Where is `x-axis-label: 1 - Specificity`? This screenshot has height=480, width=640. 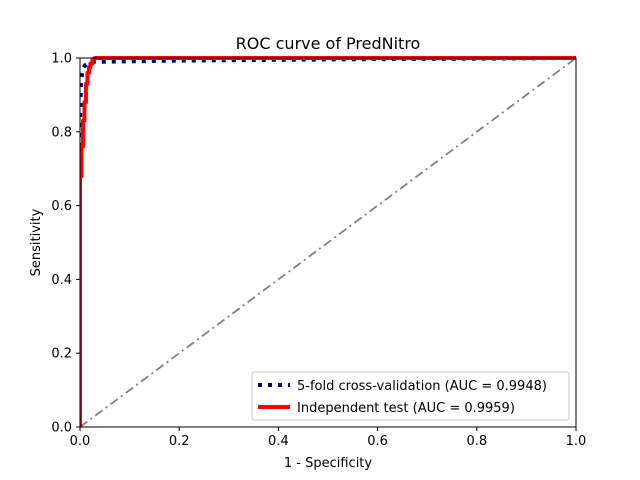
x-axis-label: 1 - Specificity is located at coordinates (328, 463).